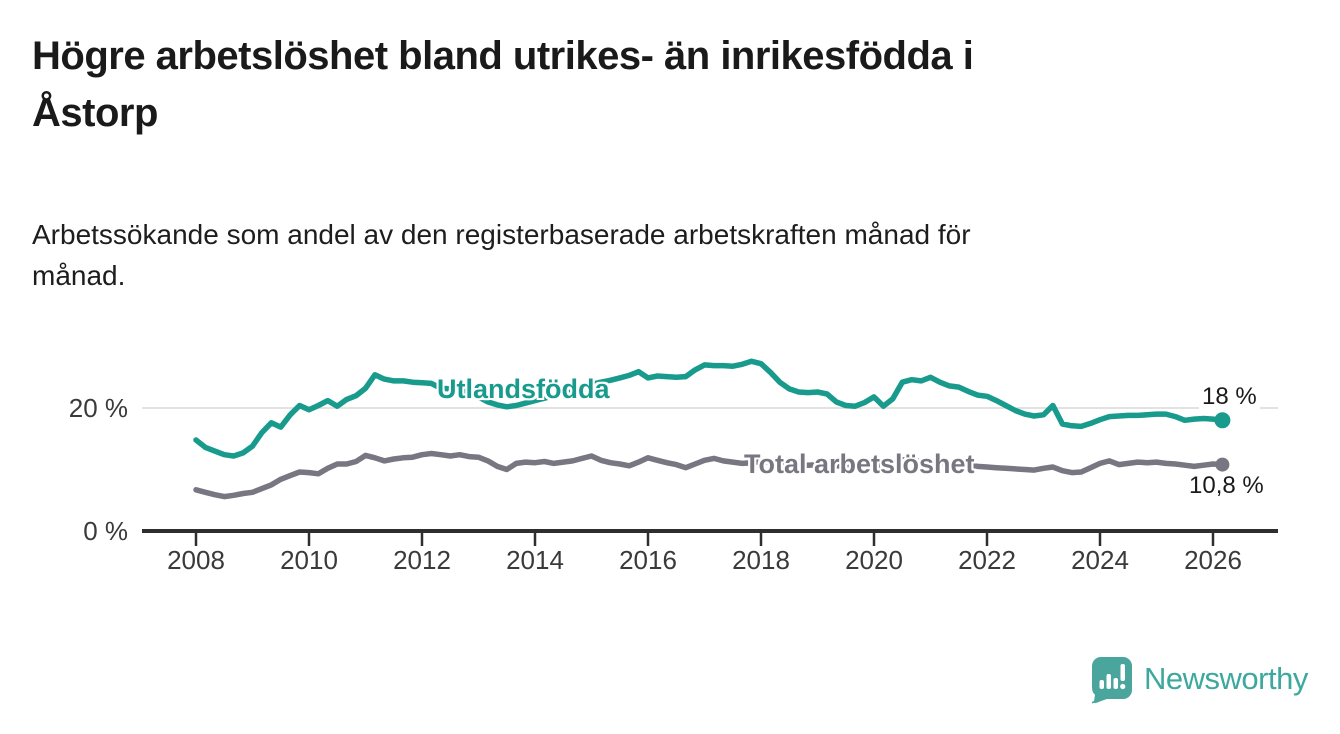 The width and height of the screenshot is (1340, 734). Describe the element at coordinates (1229, 397) in the screenshot. I see `end-value-label-foreign-born: 18 %` at that location.